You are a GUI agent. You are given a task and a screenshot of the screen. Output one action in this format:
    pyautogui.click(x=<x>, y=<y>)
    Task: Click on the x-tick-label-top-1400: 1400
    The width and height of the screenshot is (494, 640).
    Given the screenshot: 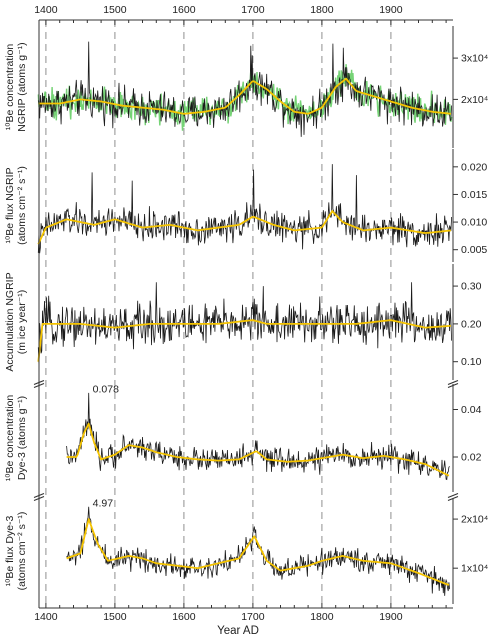 What is the action you would take?
    pyautogui.click(x=46, y=10)
    